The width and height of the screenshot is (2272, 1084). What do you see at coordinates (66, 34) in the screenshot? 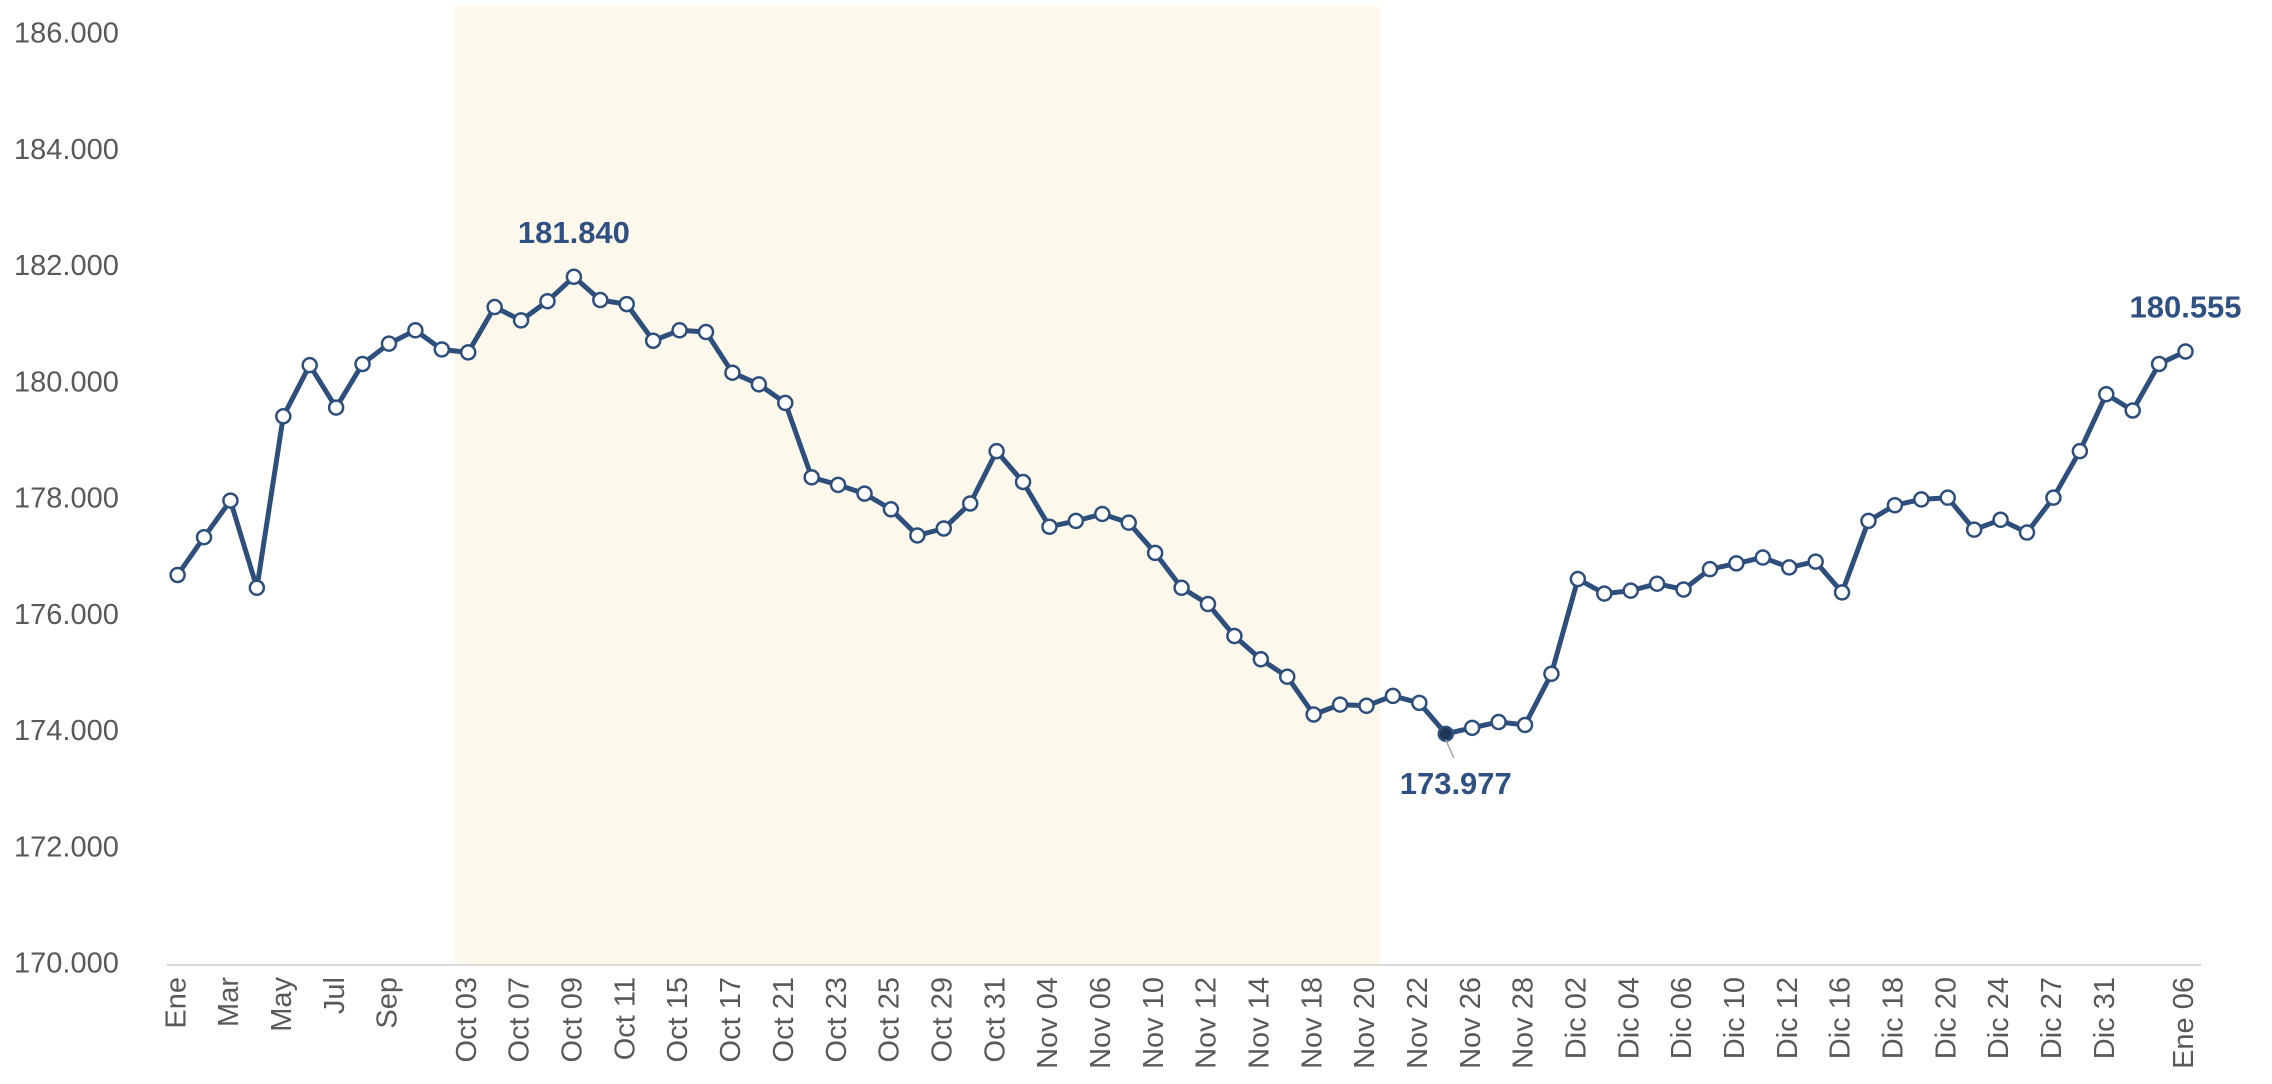
I see `y-tick-label: 186.000` at bounding box center [66, 34].